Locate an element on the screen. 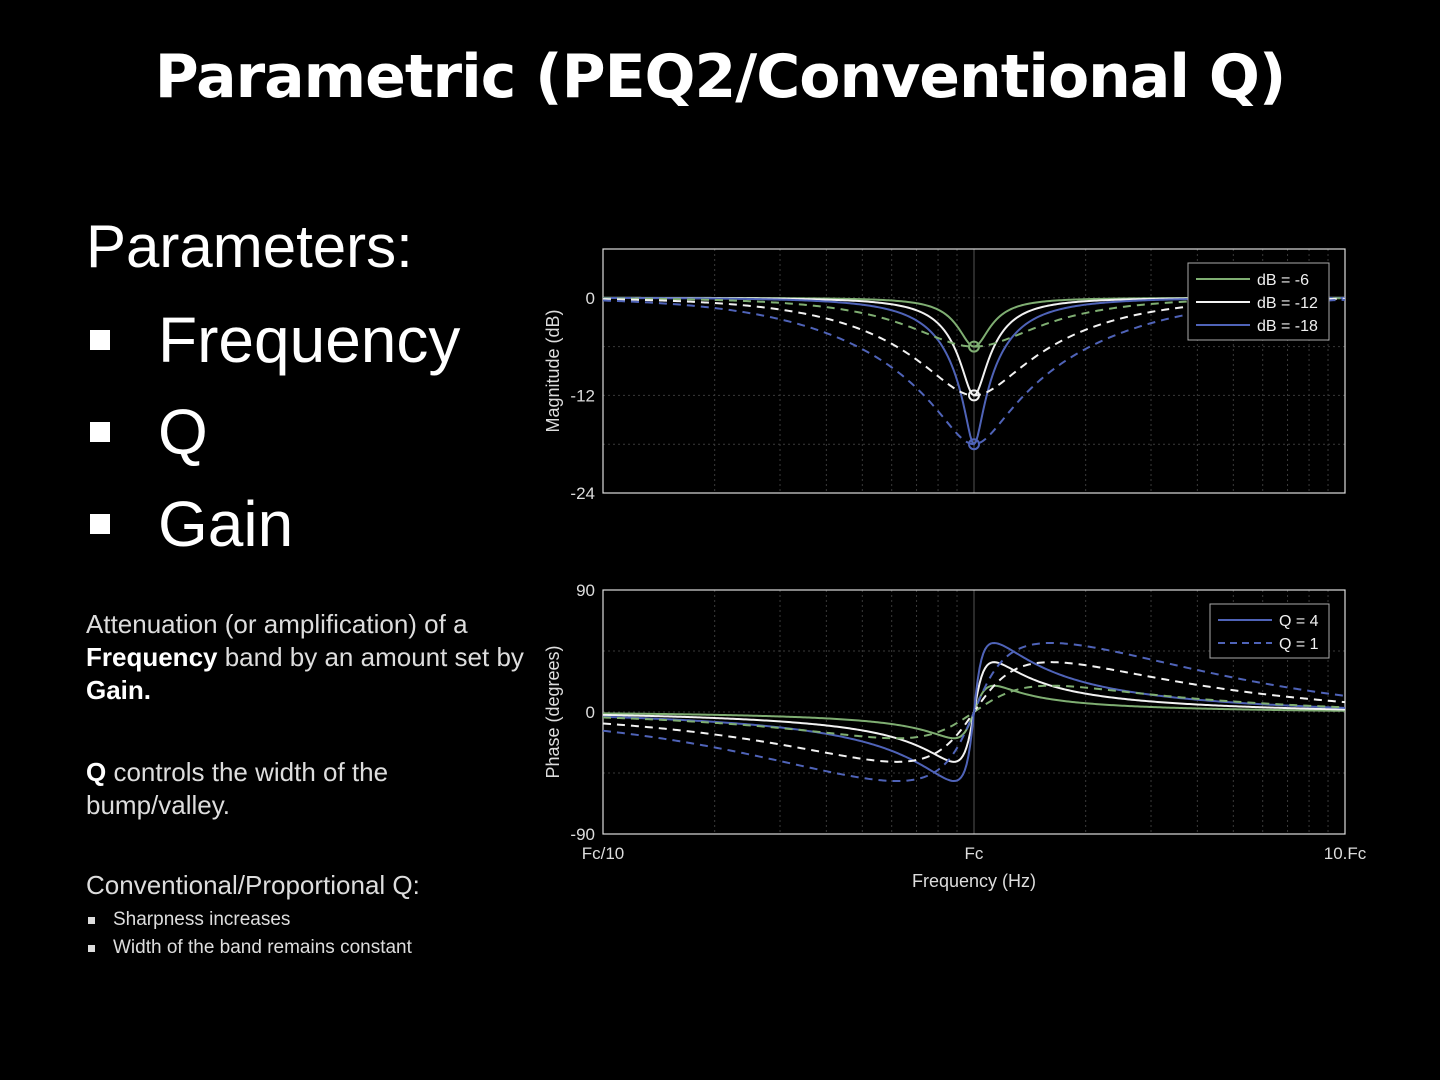  parameters-list: Frequency Q Gain is located at coordinates (274, 440).